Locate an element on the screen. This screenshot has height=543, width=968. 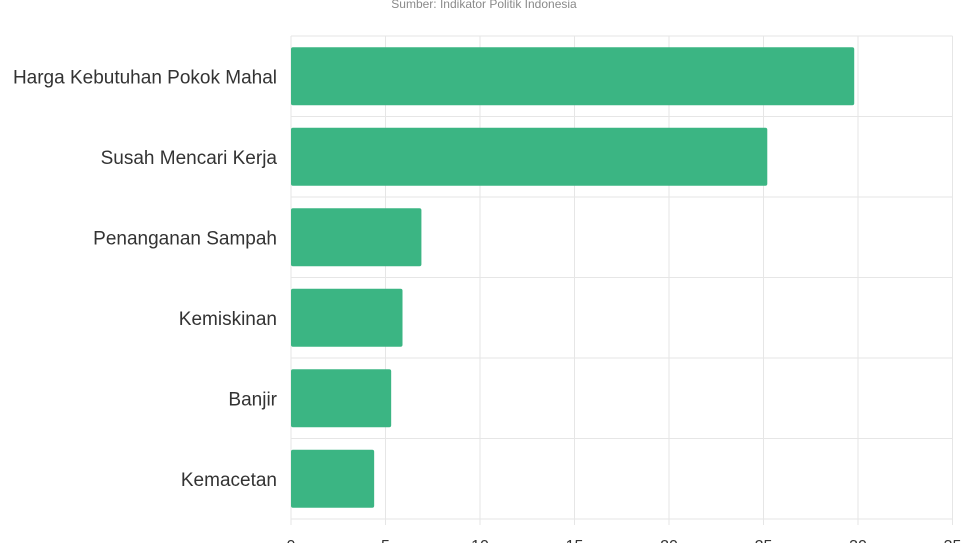
category-label: Kemacetan is located at coordinates (229, 480).